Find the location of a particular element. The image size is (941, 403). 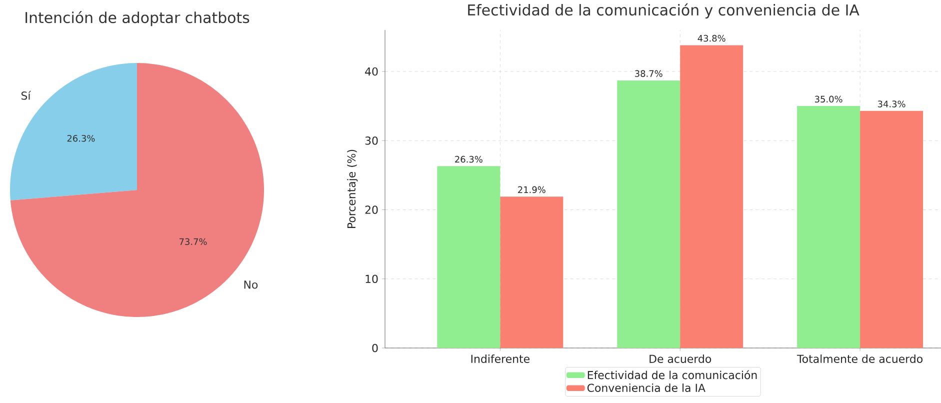

data-label: 21.9% is located at coordinates (532, 190).